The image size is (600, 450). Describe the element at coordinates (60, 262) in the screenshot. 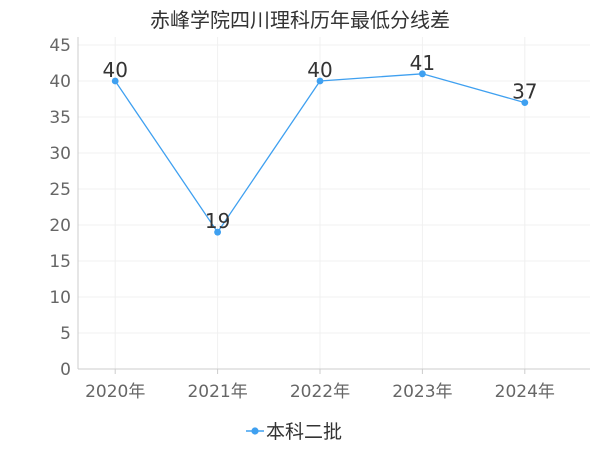

I see `y-tick-label: 15` at that location.